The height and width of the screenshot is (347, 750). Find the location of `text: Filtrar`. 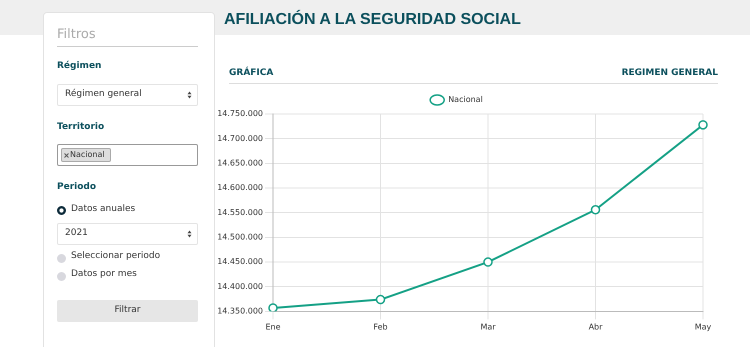

text: Filtrar is located at coordinates (128, 310).